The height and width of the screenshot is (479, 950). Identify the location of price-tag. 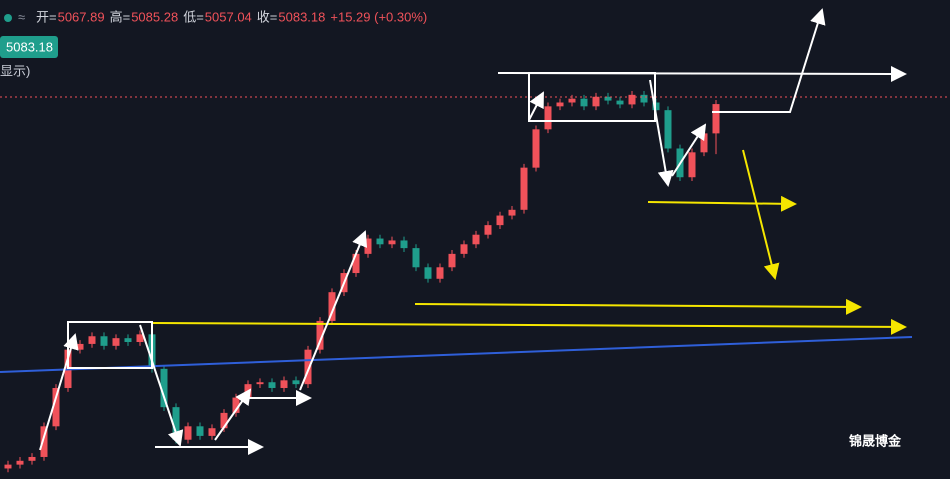
(29, 47).